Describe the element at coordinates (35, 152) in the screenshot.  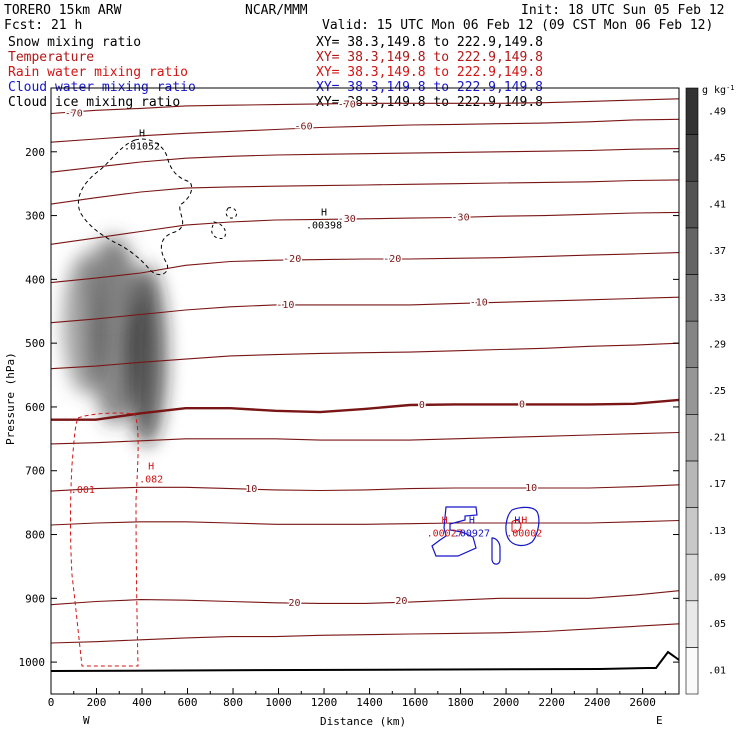
I see `y-tick-label: 200` at that location.